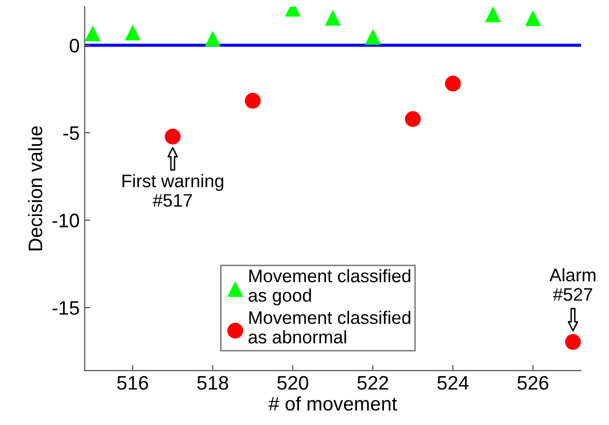  I want to click on y-tick-label: -5, so click(71, 133).